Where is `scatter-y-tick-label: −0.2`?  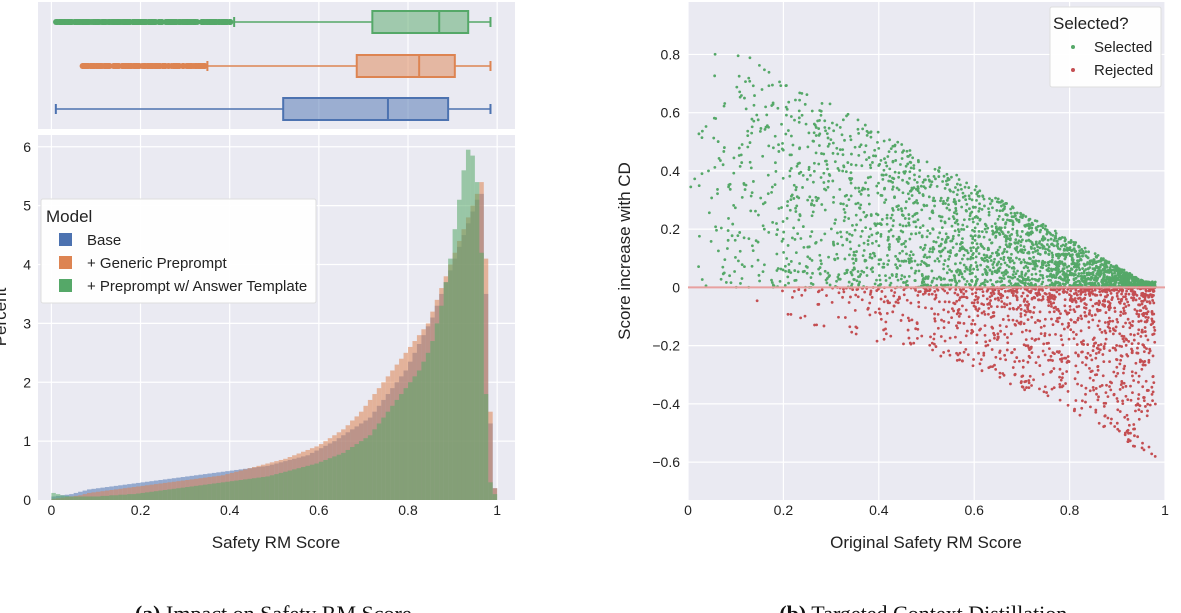 scatter-y-tick-label: −0.2 is located at coordinates (666, 346).